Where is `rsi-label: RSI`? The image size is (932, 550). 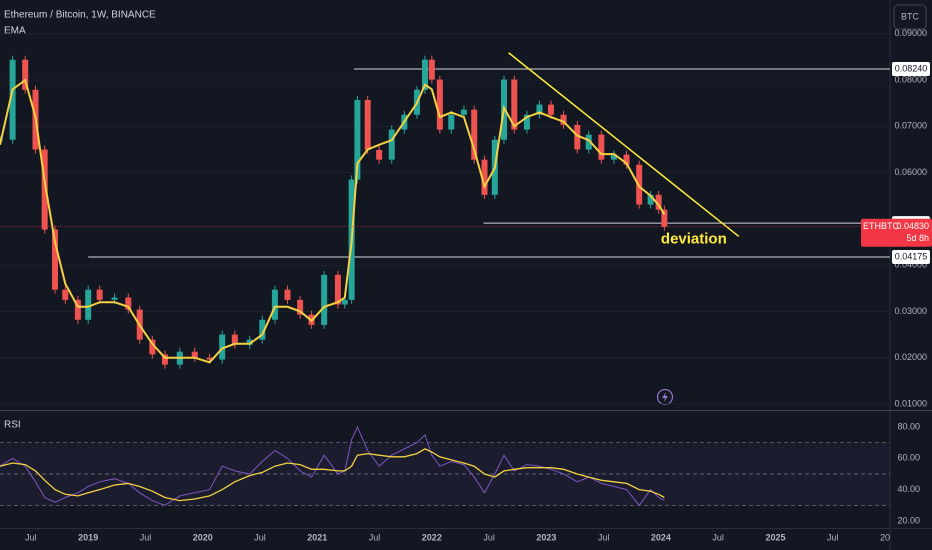
rsi-label: RSI is located at coordinates (12, 425).